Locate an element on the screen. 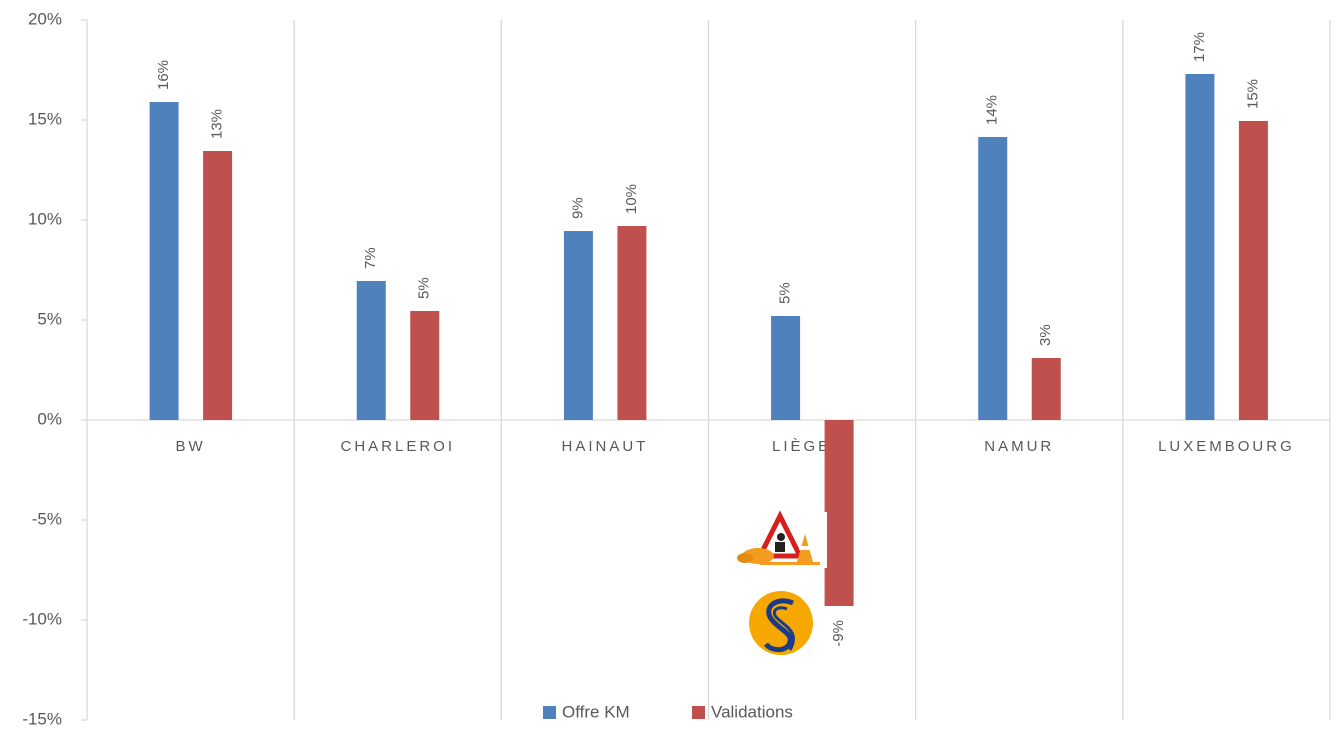 The image size is (1336, 736). value-label: 10% is located at coordinates (631, 199).